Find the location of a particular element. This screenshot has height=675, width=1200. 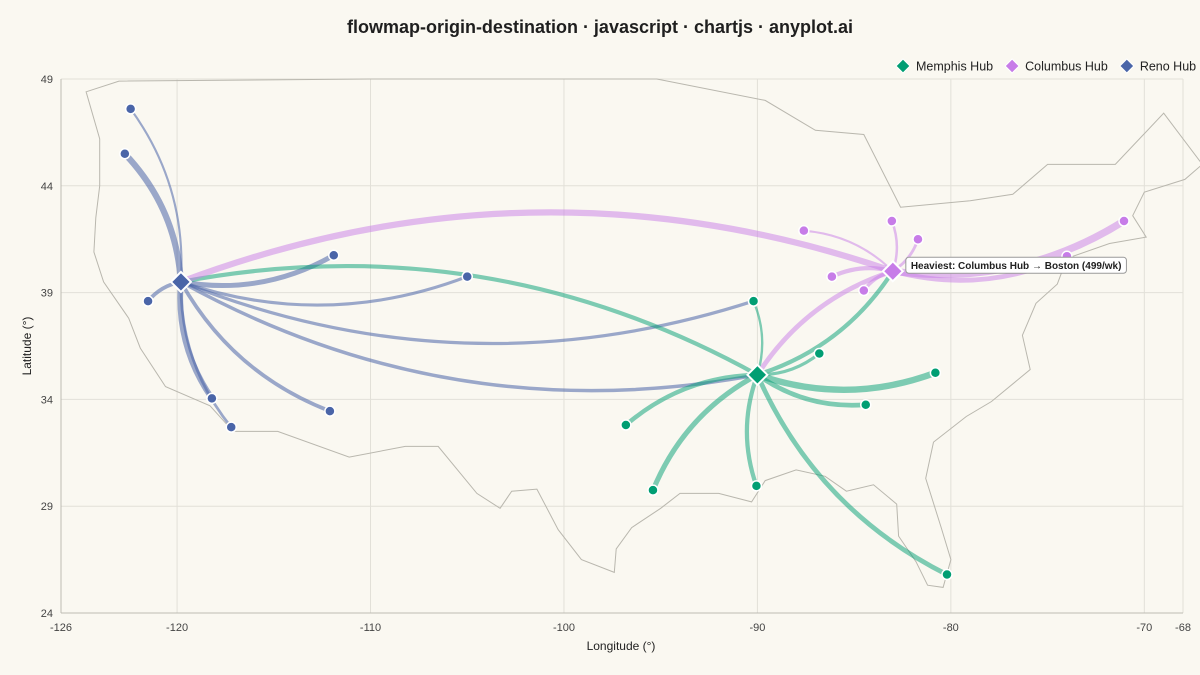

y-tick-label: 49 is located at coordinates (47, 80).